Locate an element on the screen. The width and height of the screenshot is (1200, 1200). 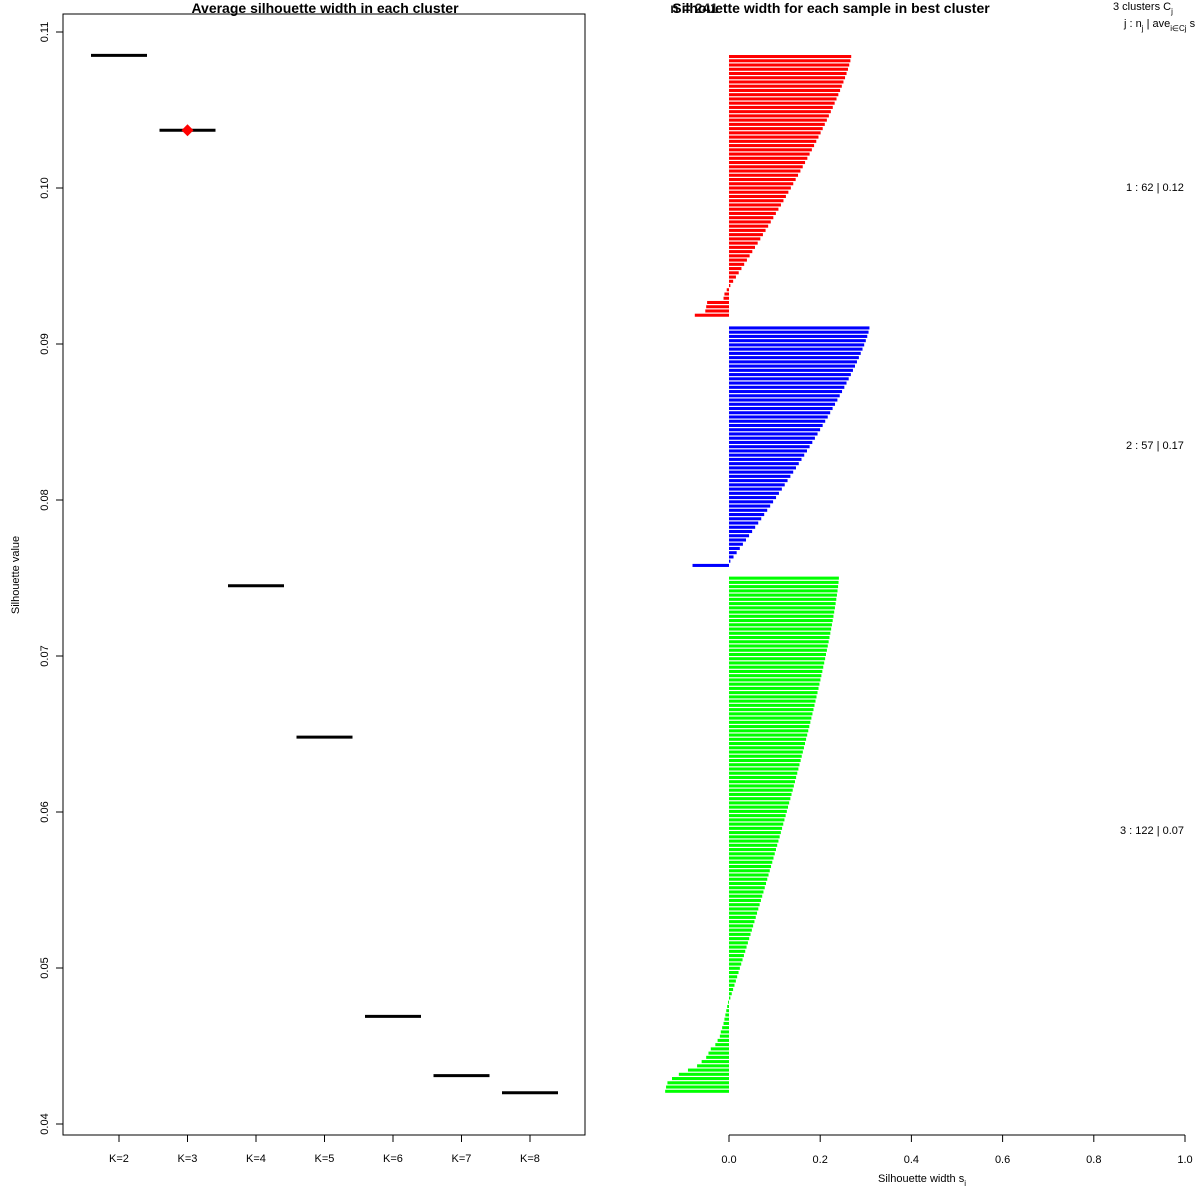
legend-header-clusters-sub: j is located at coordinates (1171, 11).